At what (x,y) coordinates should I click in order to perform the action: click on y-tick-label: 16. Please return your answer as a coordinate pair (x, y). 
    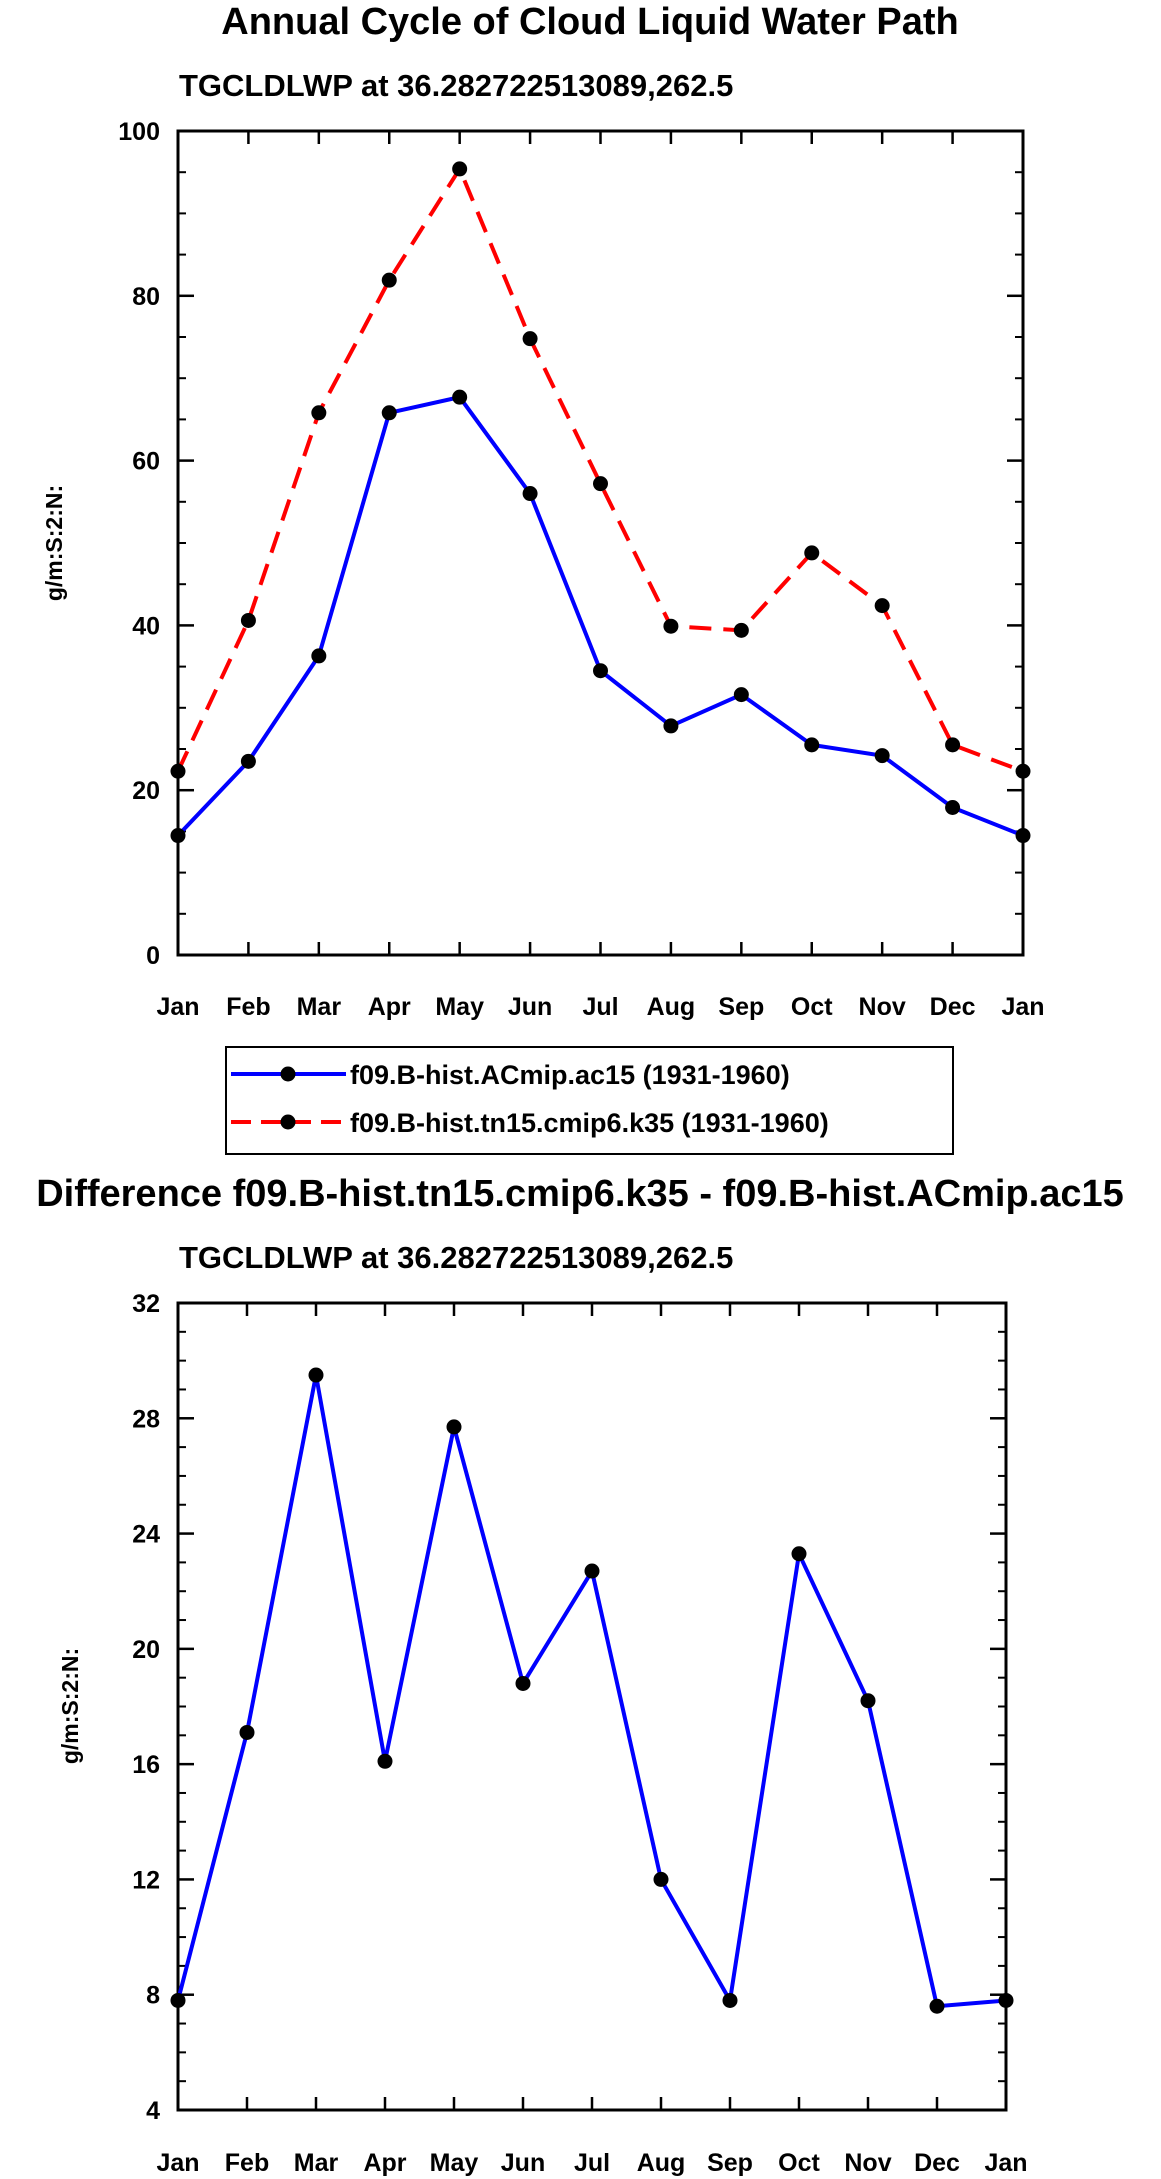
    Looking at the image, I should click on (146, 1765).